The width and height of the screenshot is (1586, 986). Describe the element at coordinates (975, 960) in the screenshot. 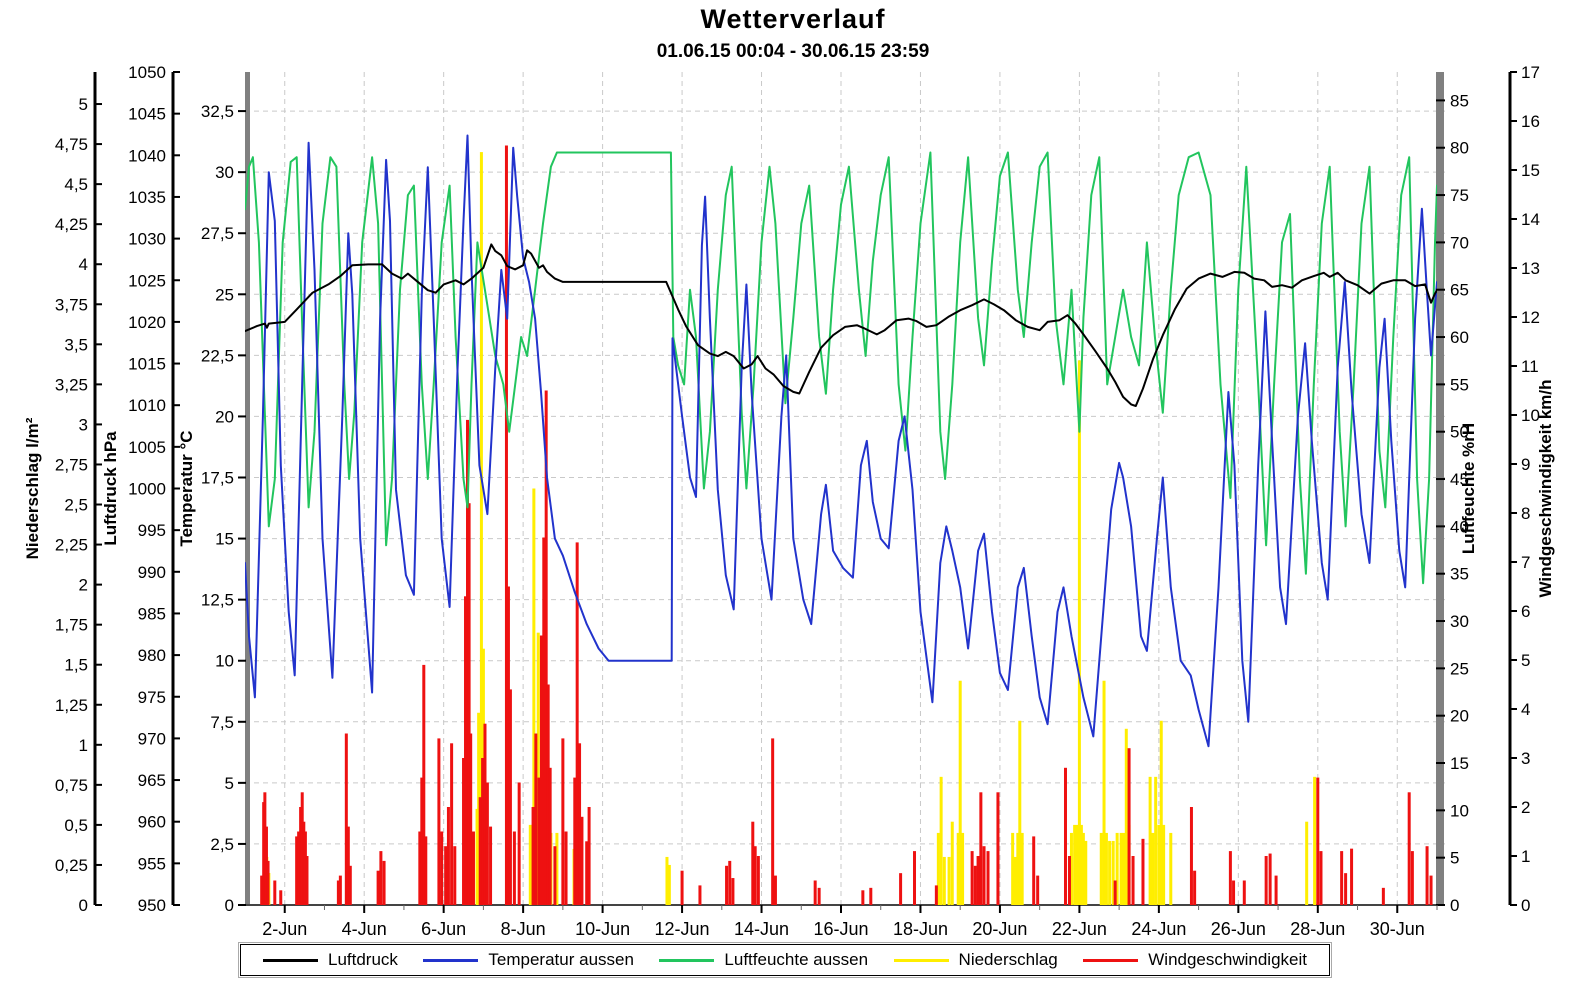

I see `legend-item-3: Niederschlag` at that location.